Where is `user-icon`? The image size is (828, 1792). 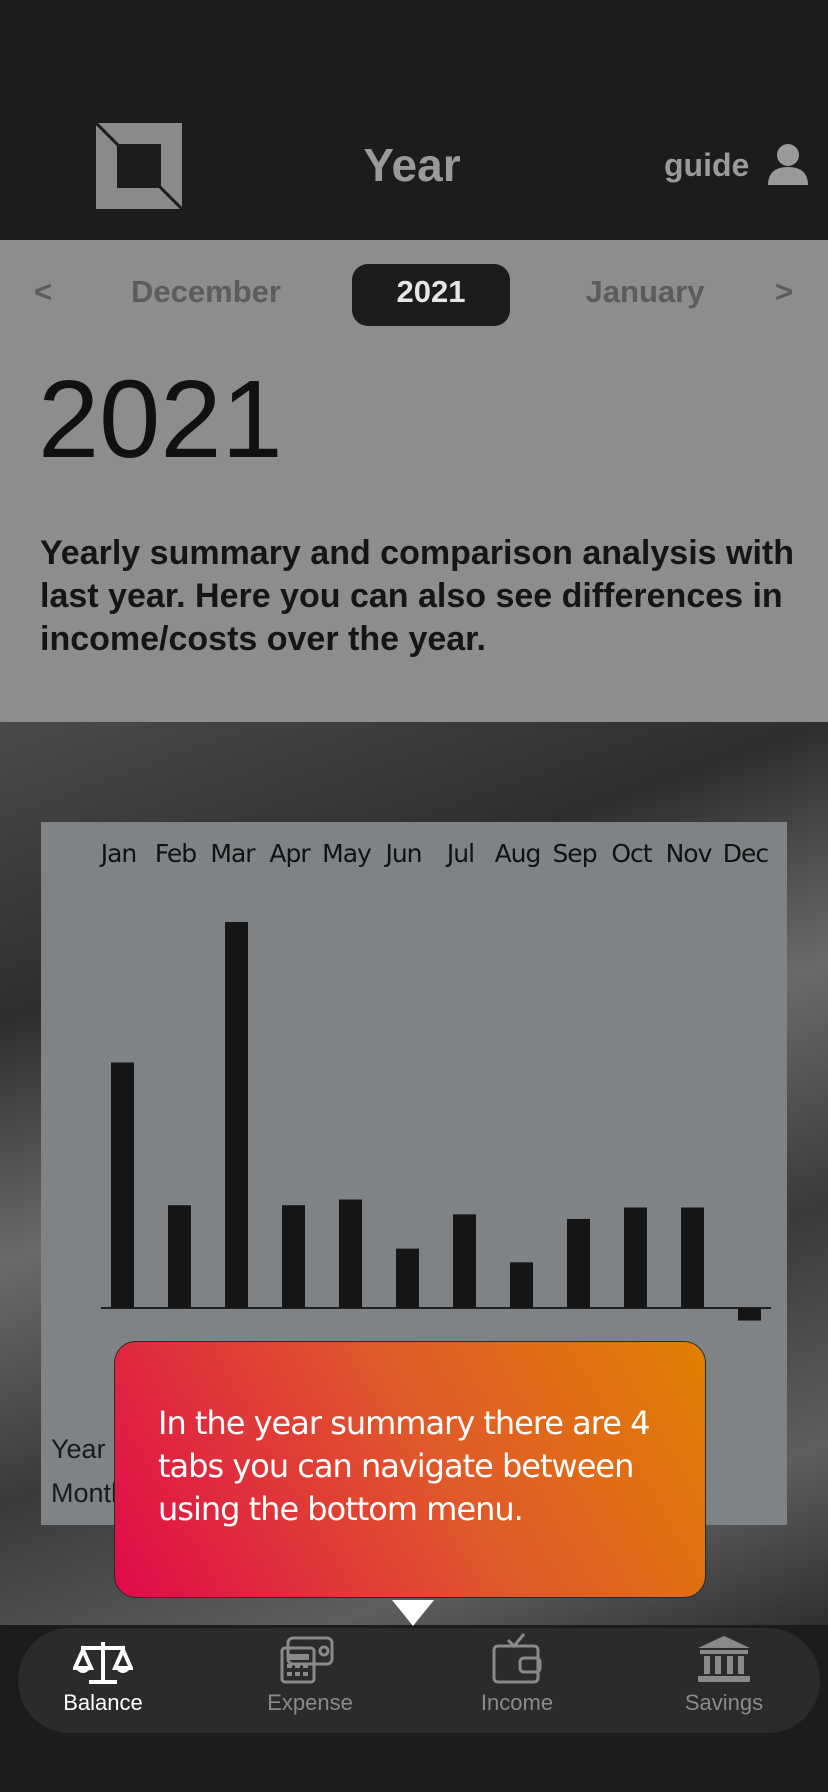
user-icon is located at coordinates (788, 164).